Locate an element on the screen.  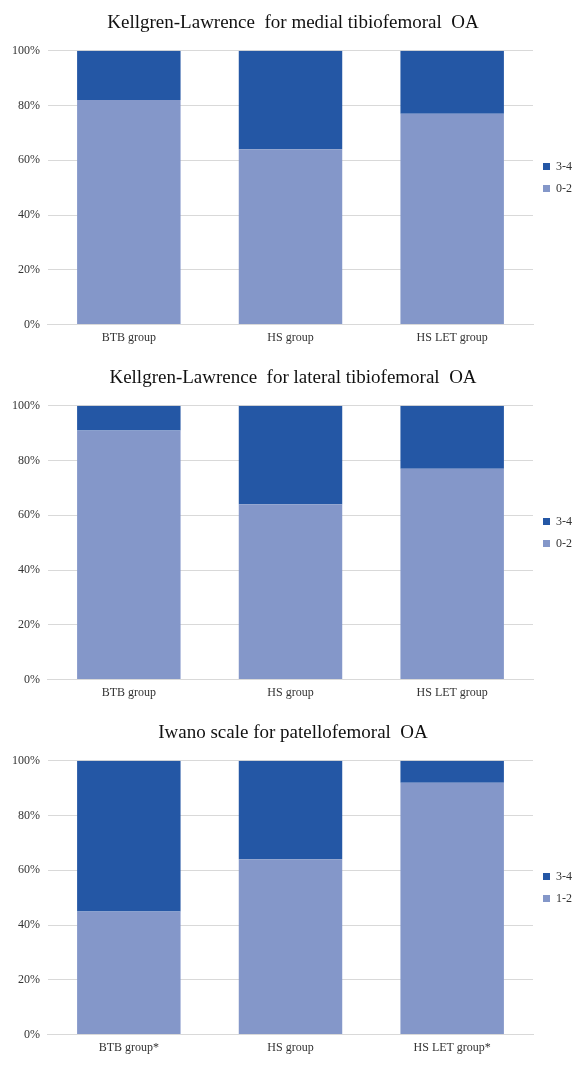
legend-label: 1-2 is located at coordinates (564, 897).